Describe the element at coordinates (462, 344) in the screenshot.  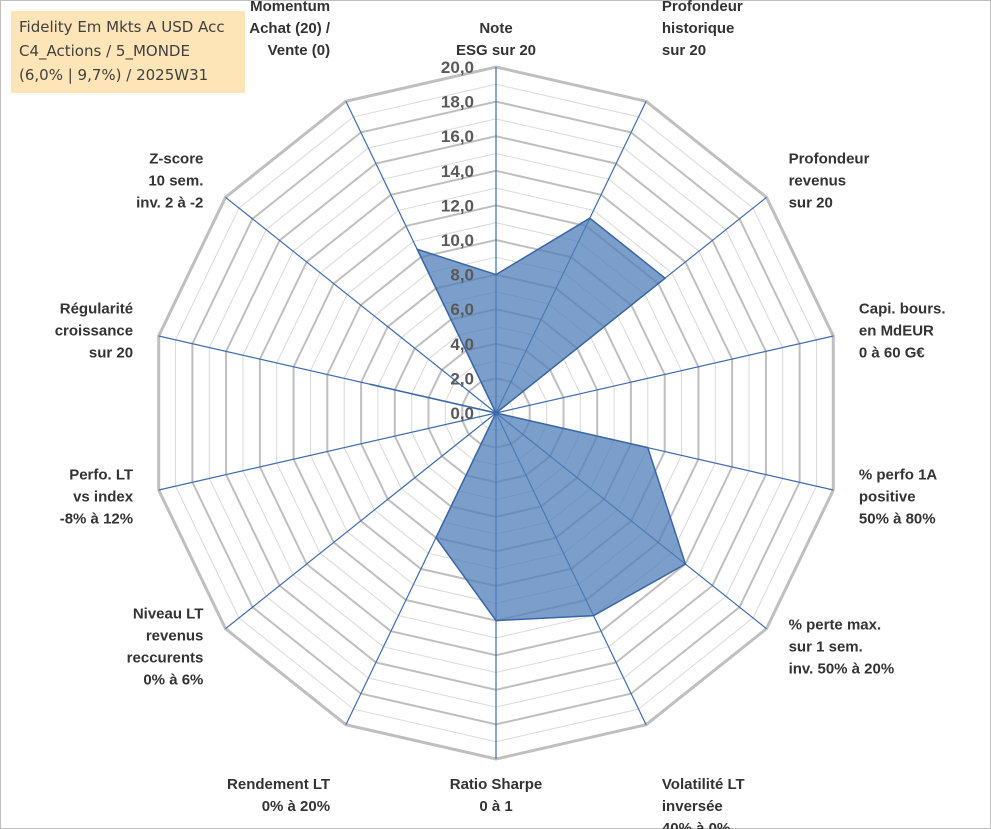
I see `tick-label: 4,0` at that location.